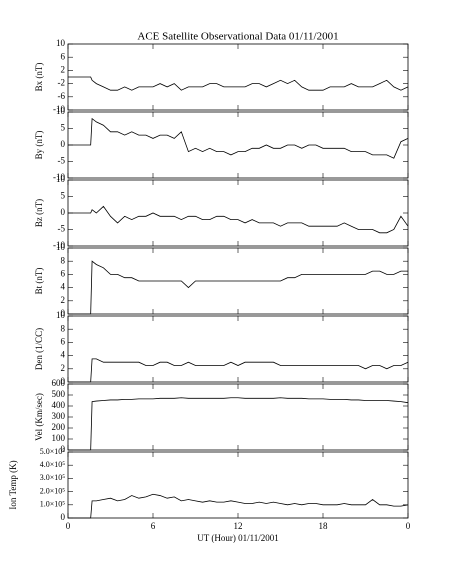 The image size is (454, 567). I want to click on x-tick-label: 6, so click(153, 526).